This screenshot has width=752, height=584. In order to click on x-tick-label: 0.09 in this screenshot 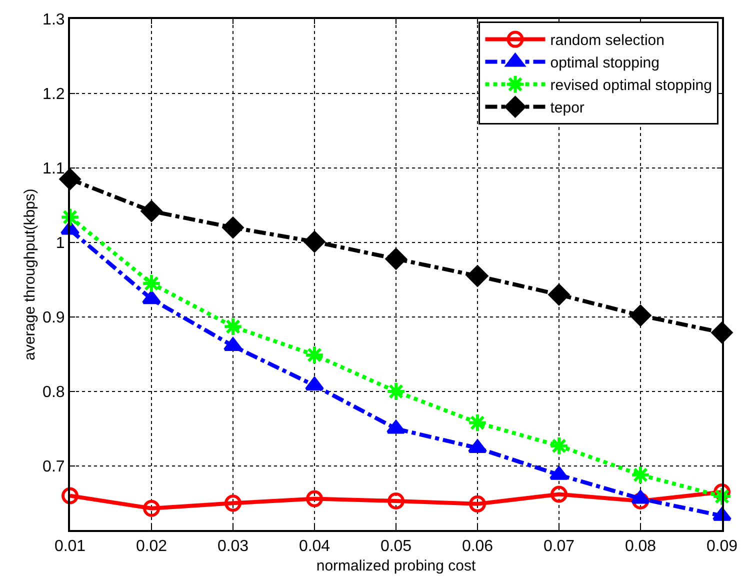, I will do `click(722, 547)`.